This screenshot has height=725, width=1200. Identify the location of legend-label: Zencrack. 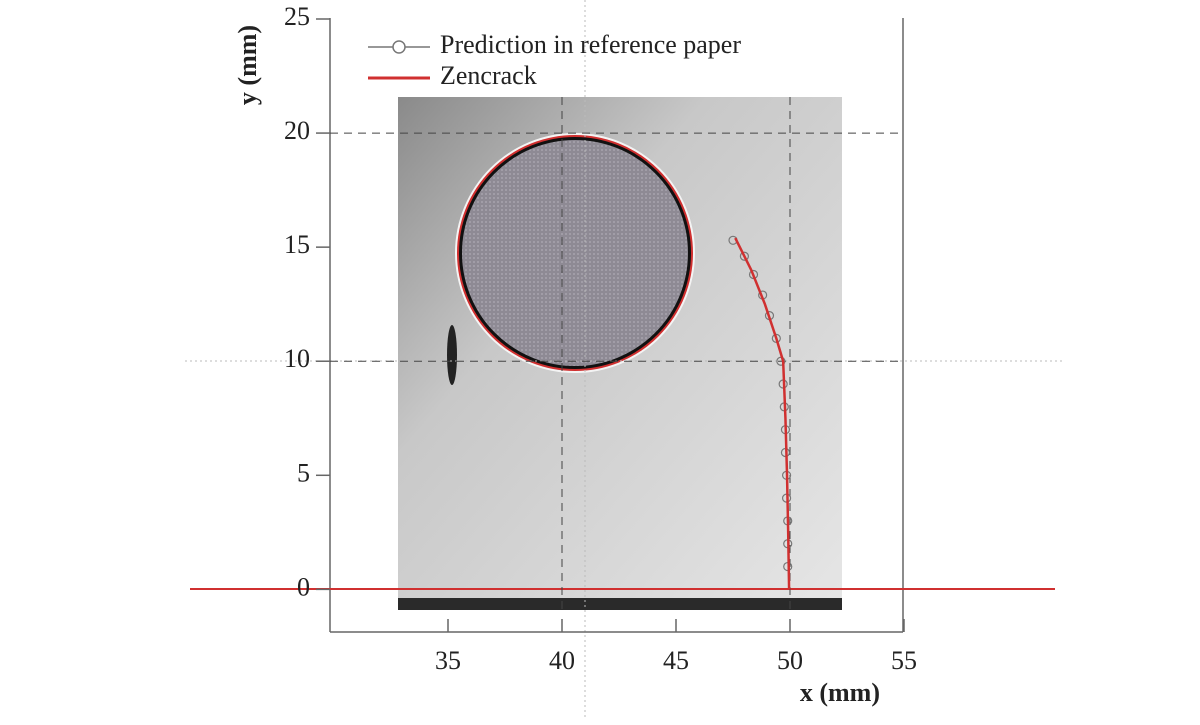
(488, 75).